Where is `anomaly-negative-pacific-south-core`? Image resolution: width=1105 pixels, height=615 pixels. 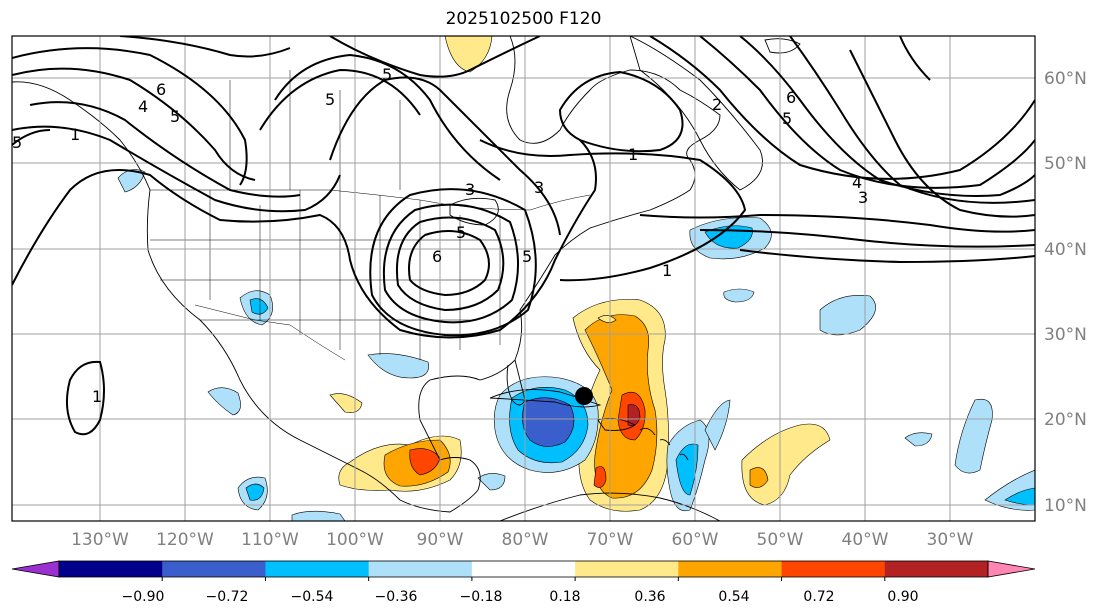
anomaly-negative-pacific-south-core is located at coordinates (255, 492).